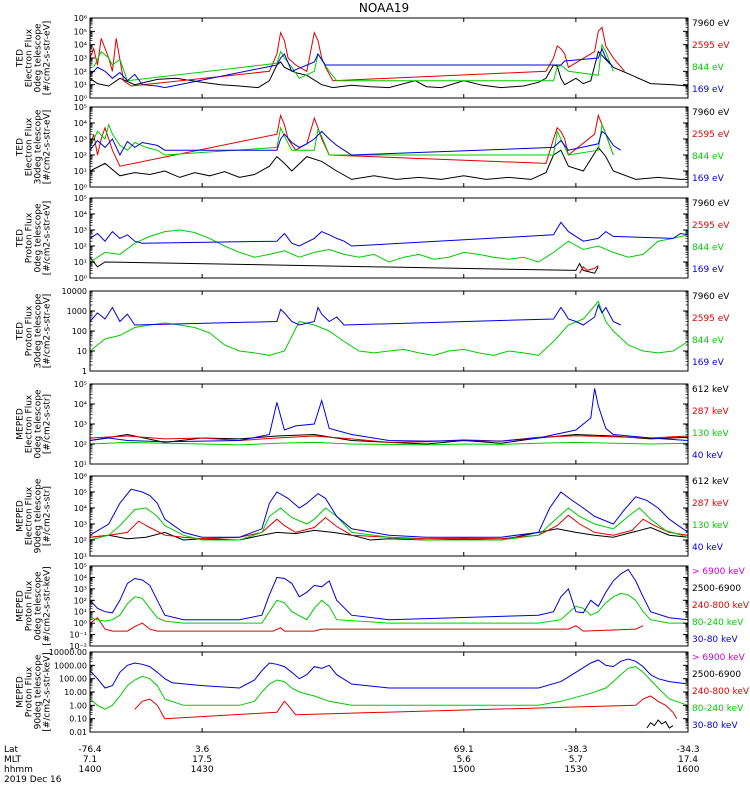  I want to click on y-tick-label: 1.00, so click(78, 705).